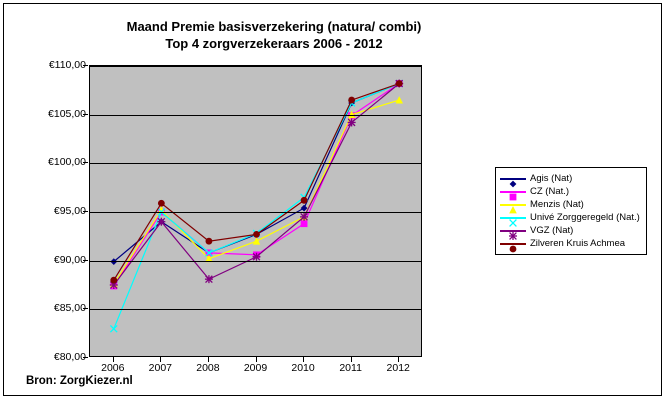 The width and height of the screenshot is (667, 401). Describe the element at coordinates (67, 65) in the screenshot. I see `y-tick-label: €110,00` at that location.